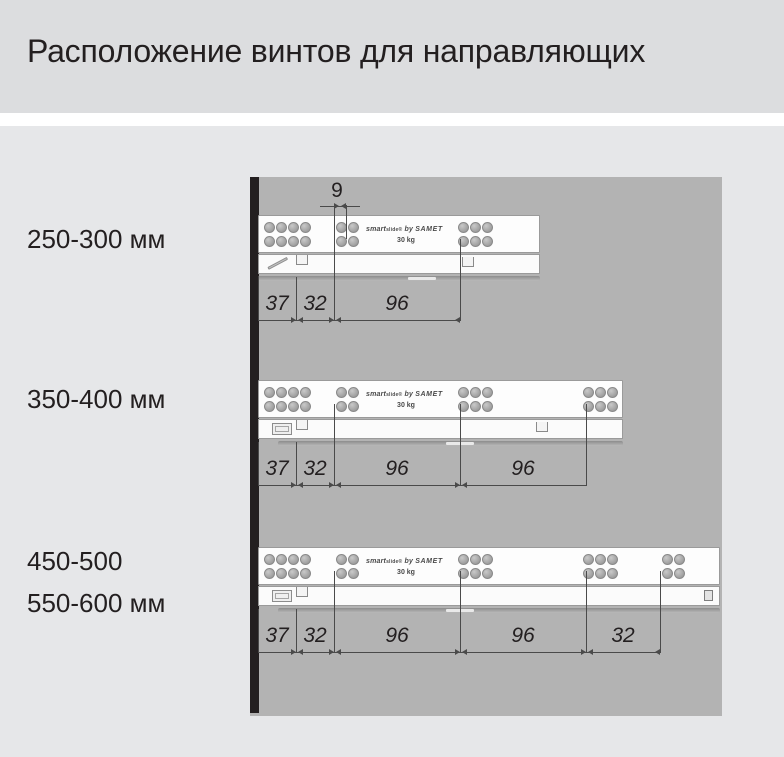 The image size is (784, 757). Describe the element at coordinates (397, 303) in the screenshot. I see `dim-label-96: 96` at that location.